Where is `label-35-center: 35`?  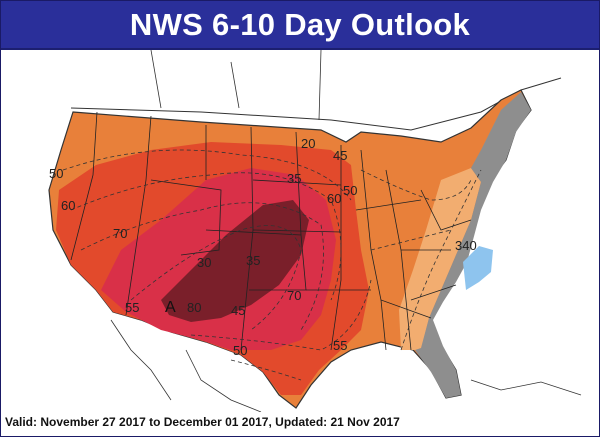
label-35-center: 35 is located at coordinates (253, 260).